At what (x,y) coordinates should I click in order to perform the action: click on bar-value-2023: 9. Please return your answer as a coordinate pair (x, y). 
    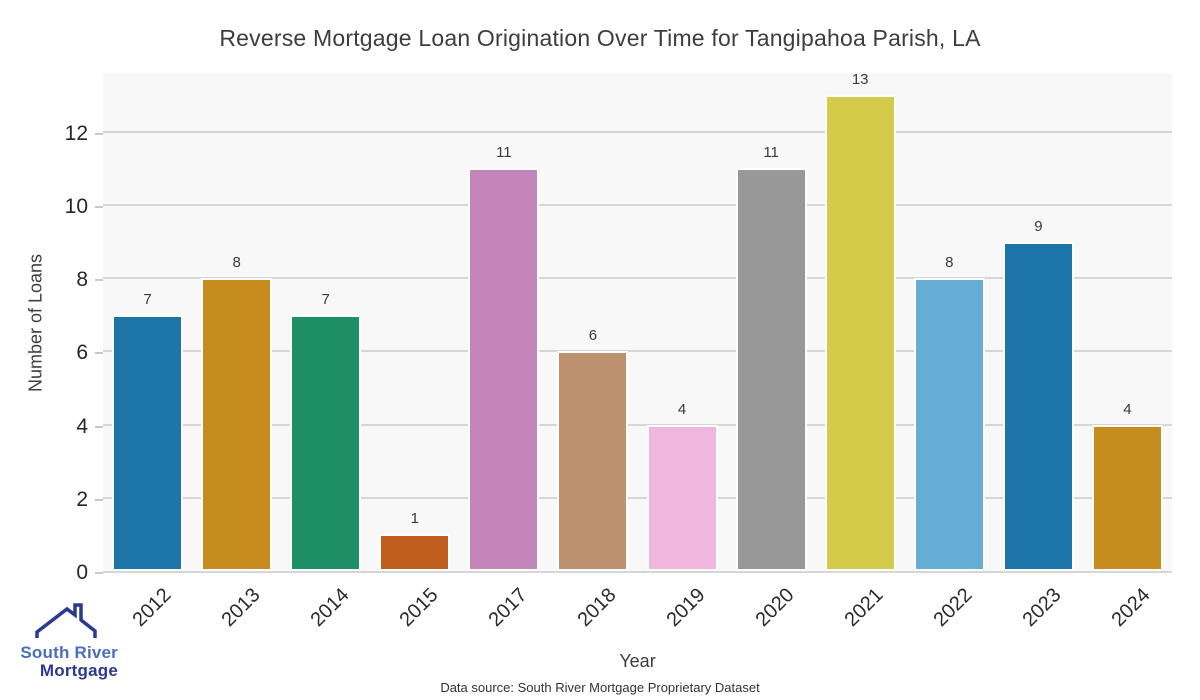
    Looking at the image, I should click on (1038, 226).